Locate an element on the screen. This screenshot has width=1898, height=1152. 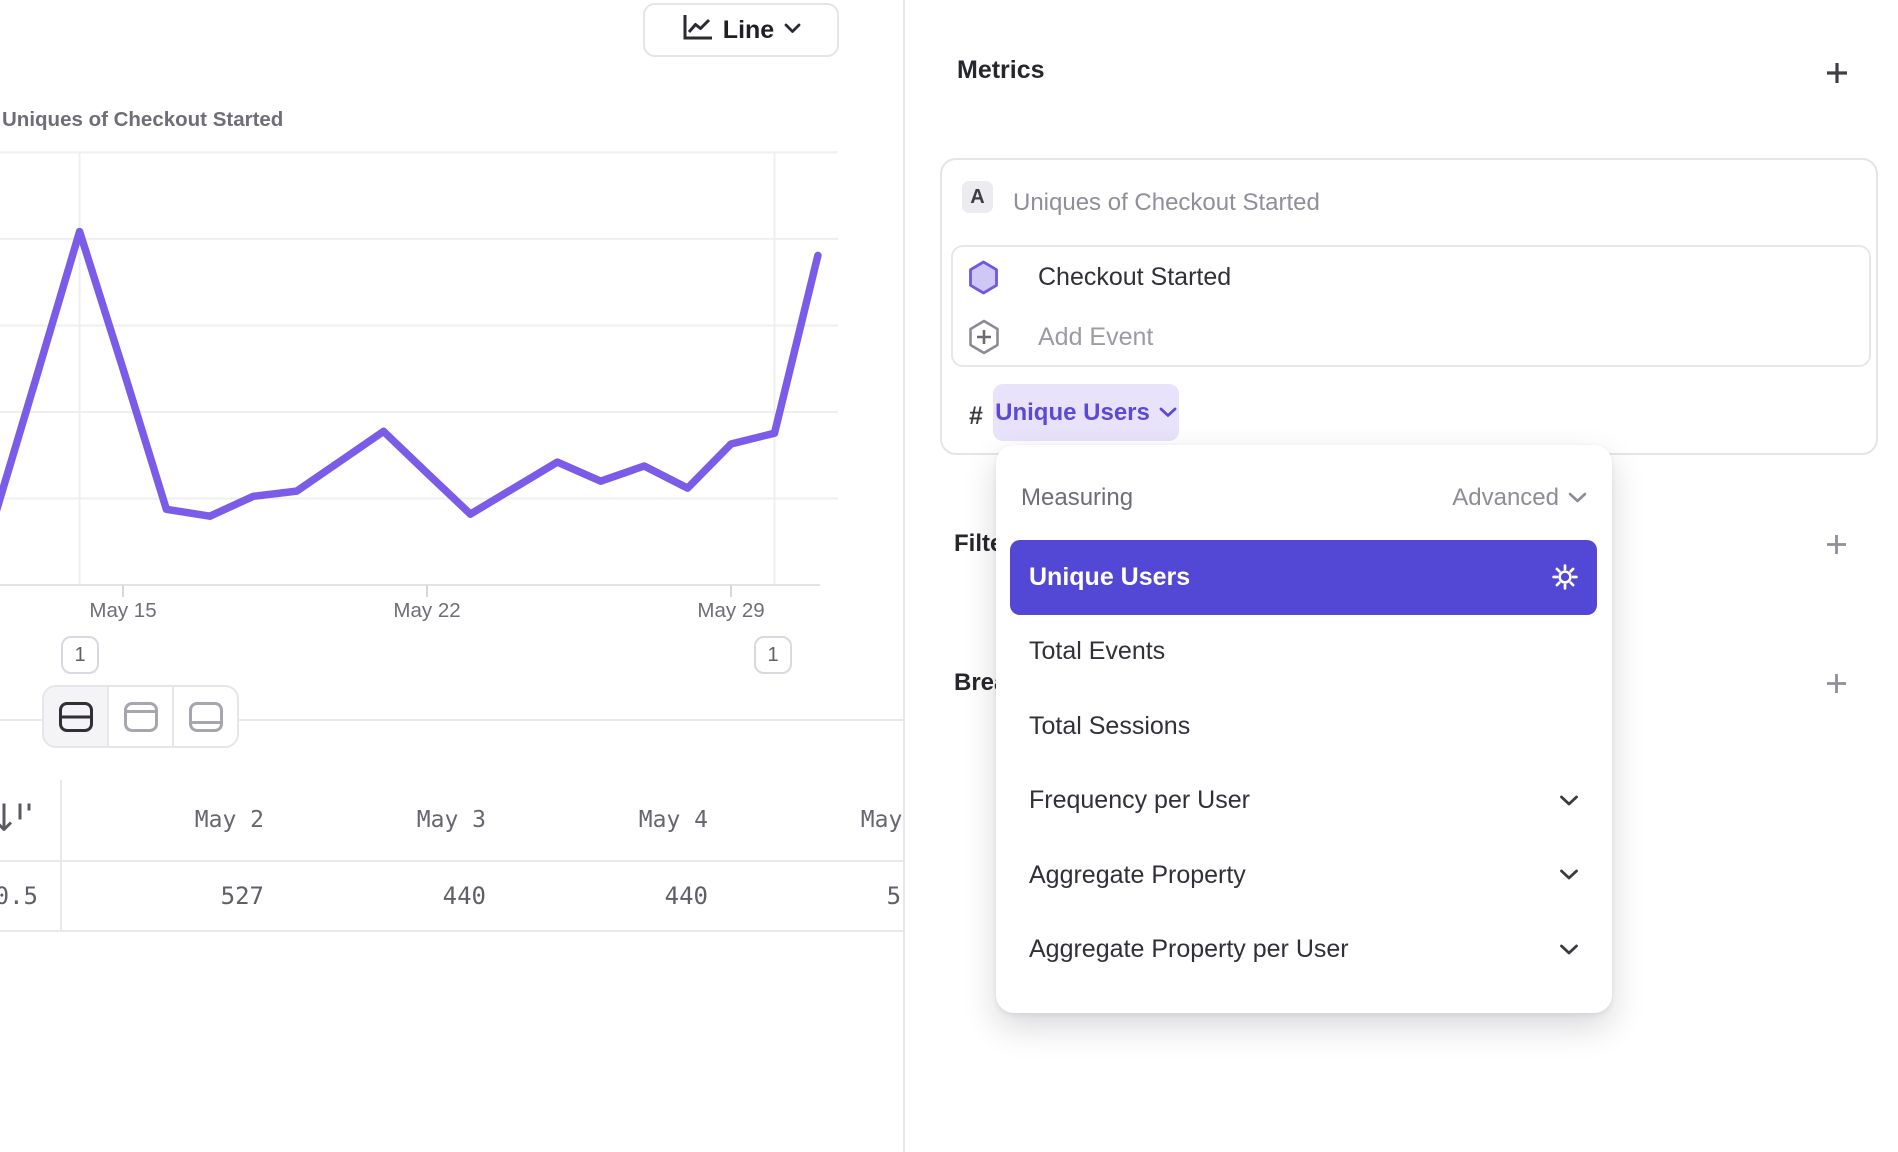
hexagon-icon is located at coordinates (983, 280).